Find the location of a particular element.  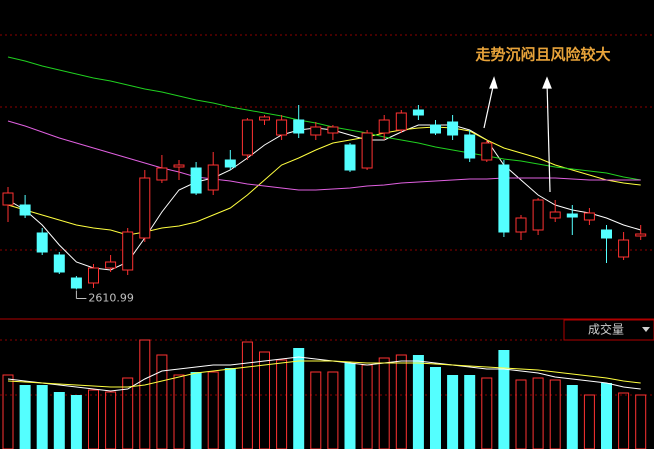

volume-label-frame is located at coordinates (608, 330).